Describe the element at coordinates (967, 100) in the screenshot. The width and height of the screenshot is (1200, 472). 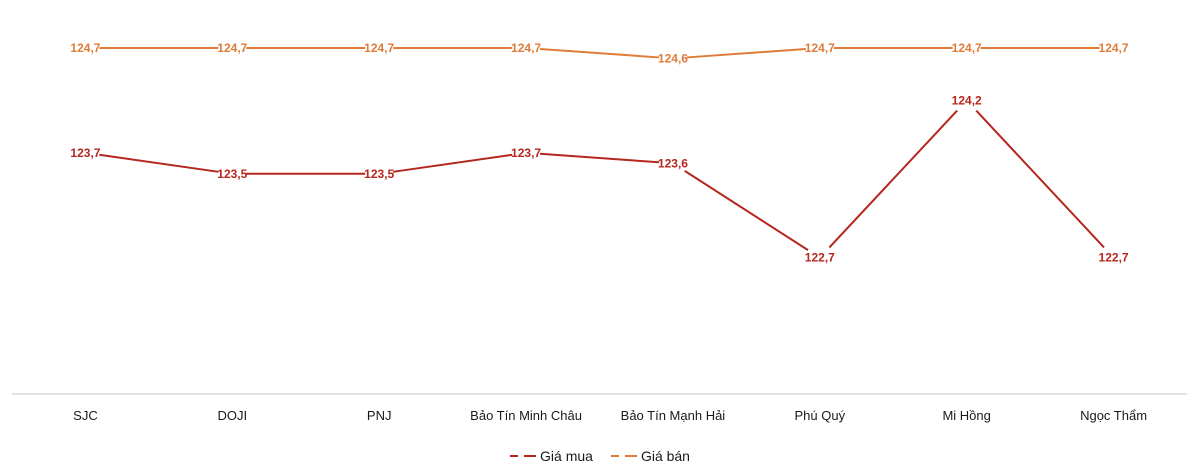
I see `data-label: 124,2` at that location.